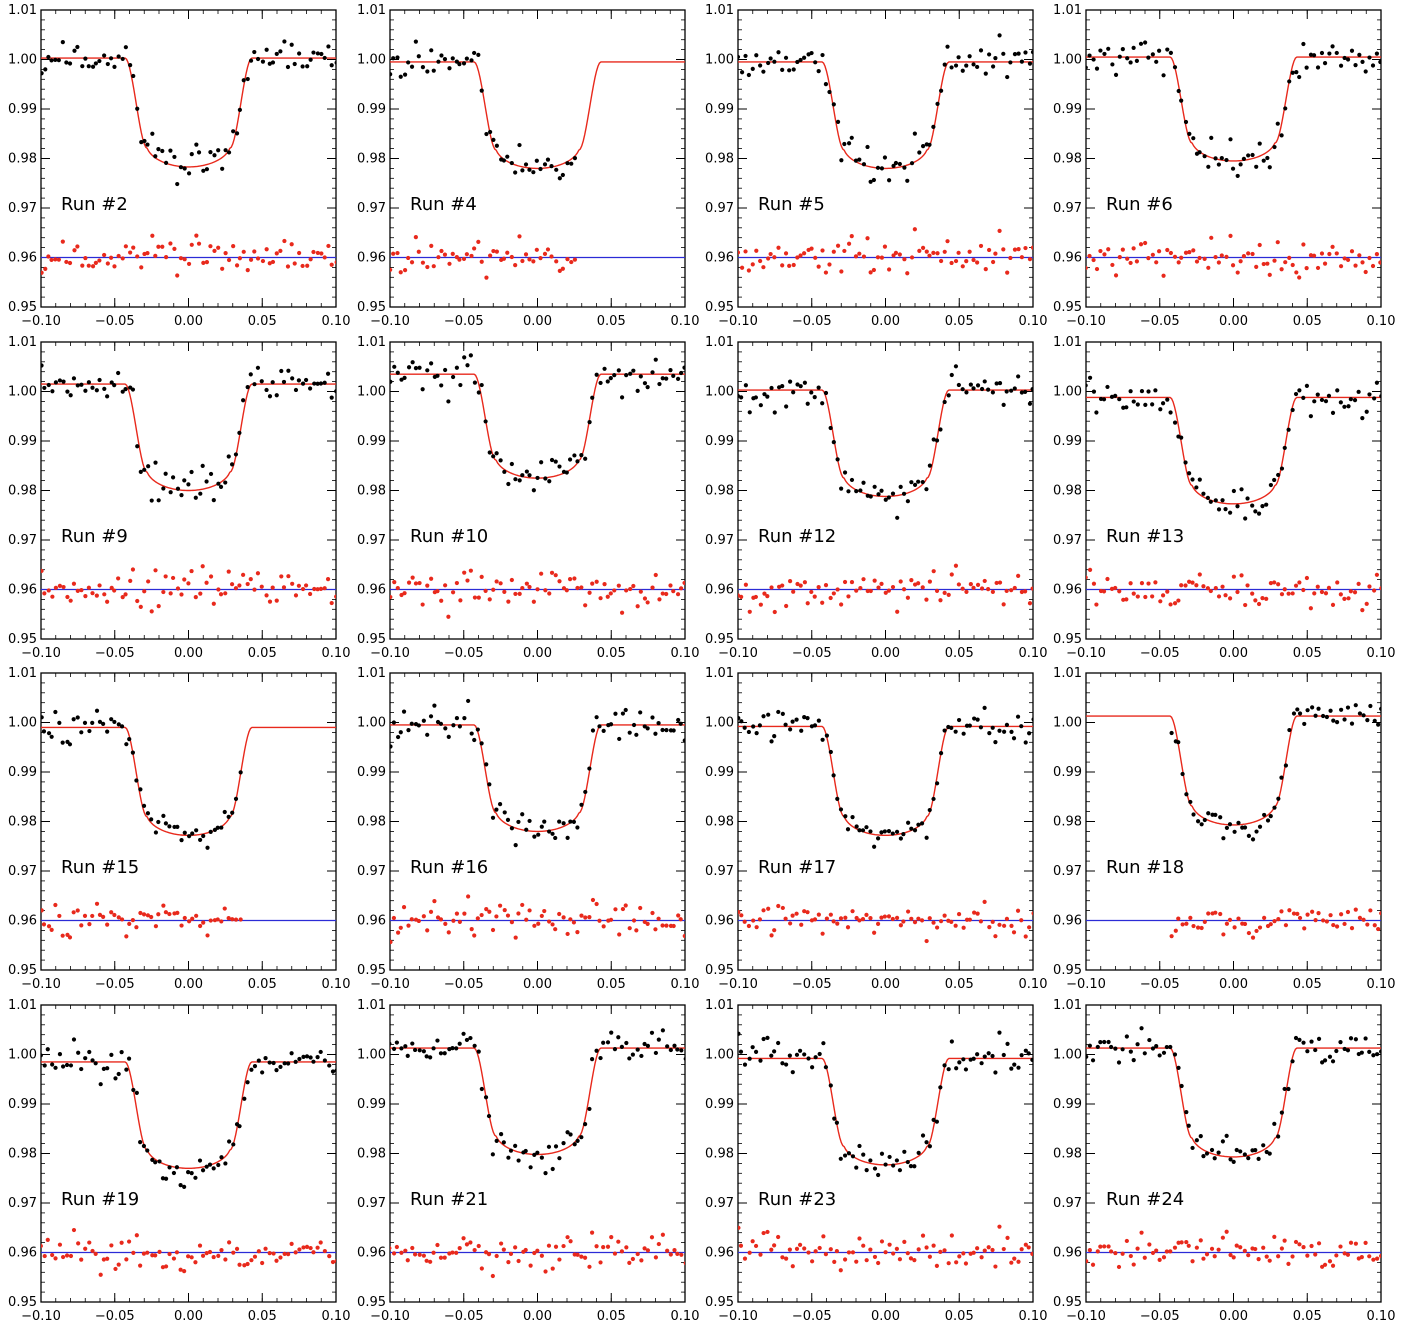  What do you see at coordinates (100, 1199) in the screenshot?
I see `run-label: Run #19` at bounding box center [100, 1199].